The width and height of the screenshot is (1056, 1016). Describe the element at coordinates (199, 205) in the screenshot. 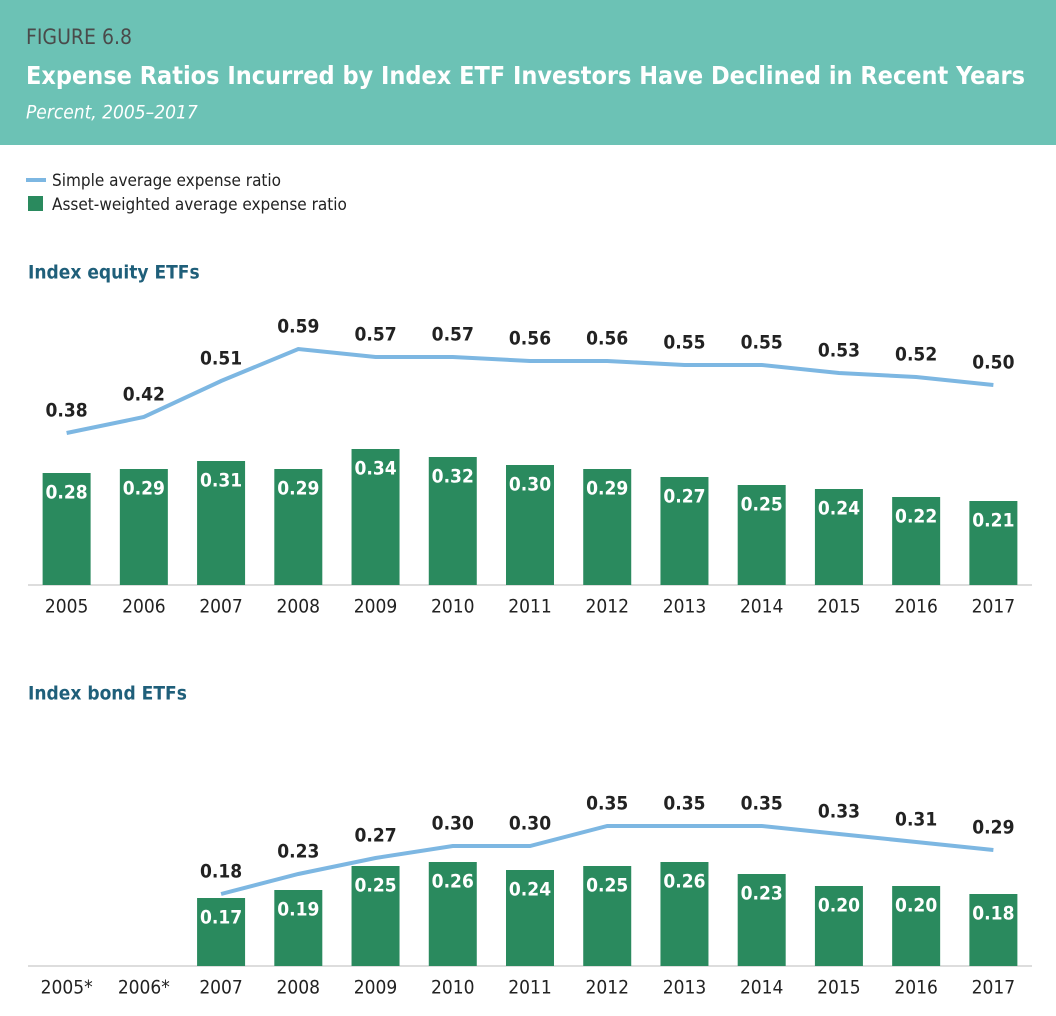

I see `legend-label: Asset-weighted average expense ratio` at that location.